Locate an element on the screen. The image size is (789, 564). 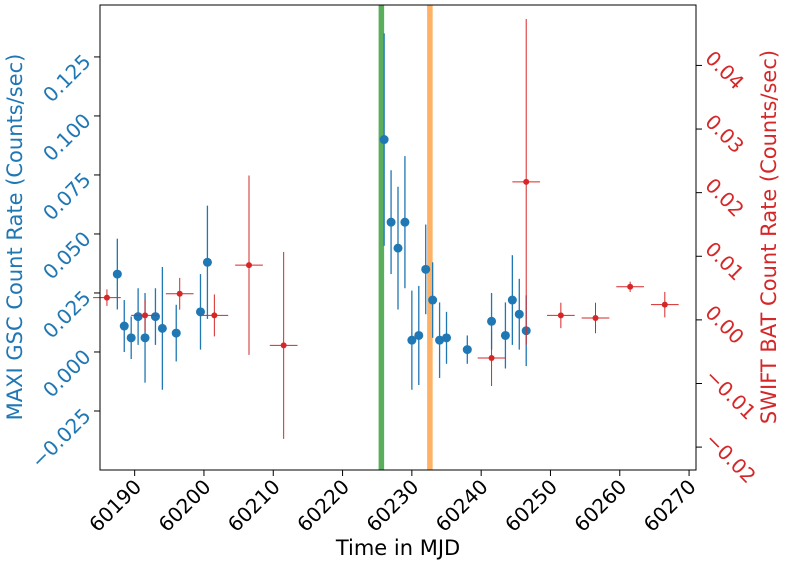
right-tick-label: −0.01 is located at coordinates (730, 394).